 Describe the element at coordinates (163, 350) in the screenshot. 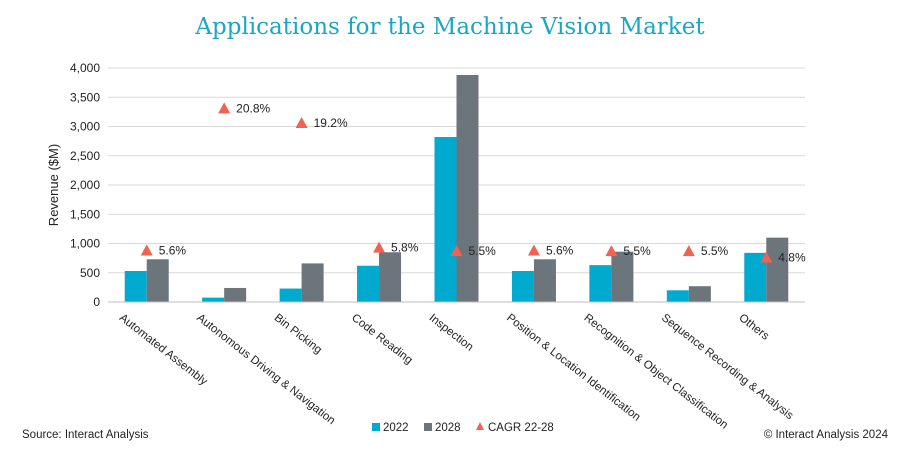

I see `x-tick-label: Automated Assembly` at that location.